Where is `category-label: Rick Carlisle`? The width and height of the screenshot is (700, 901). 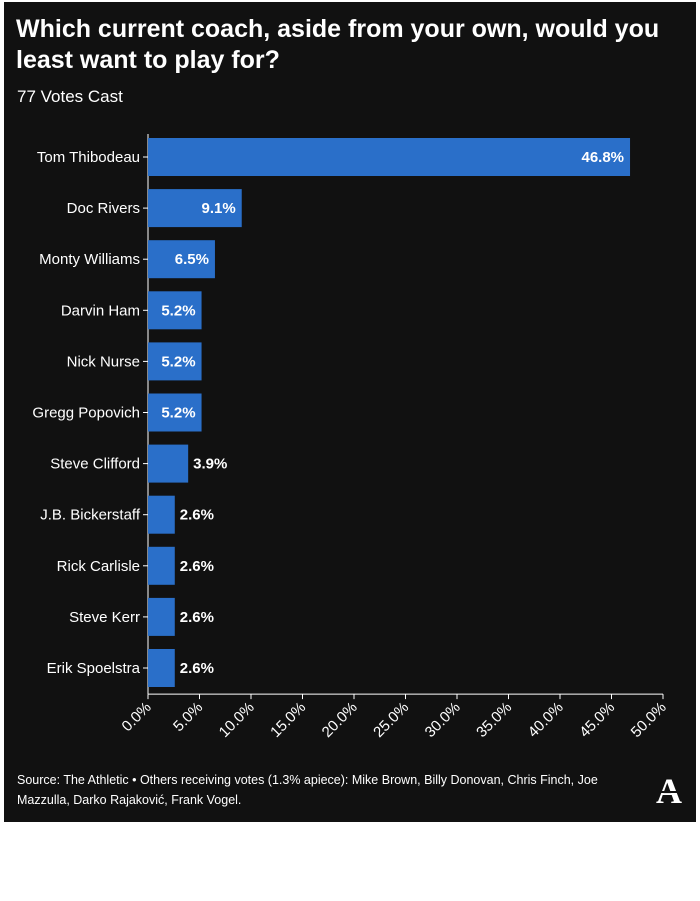
category-label: Rick Carlisle is located at coordinates (98, 566).